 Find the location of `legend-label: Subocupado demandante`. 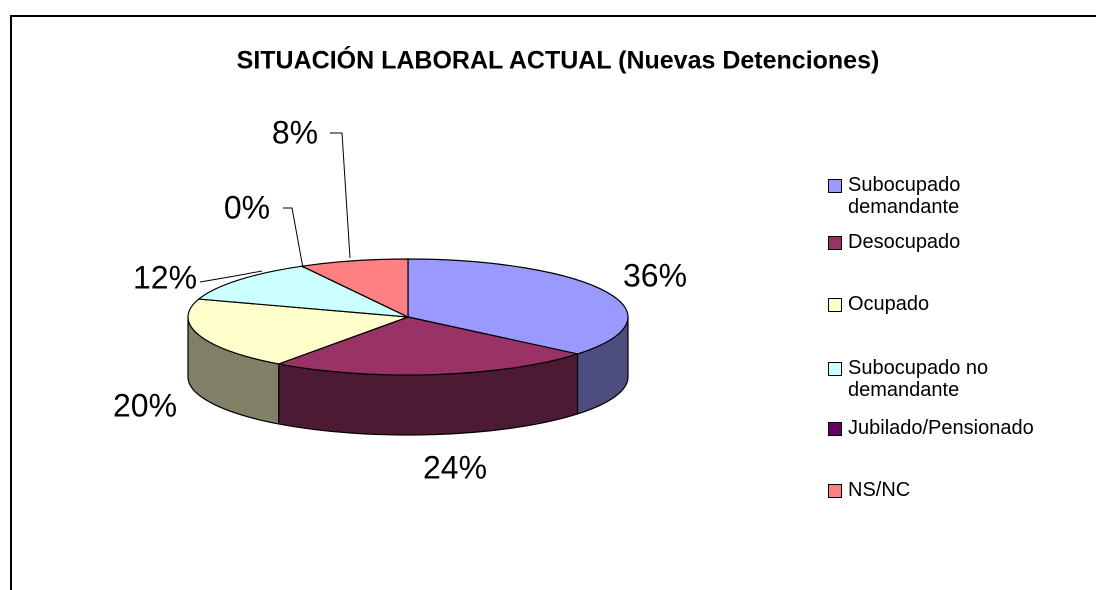

legend-label: Subocupado demandante is located at coordinates (904, 196).